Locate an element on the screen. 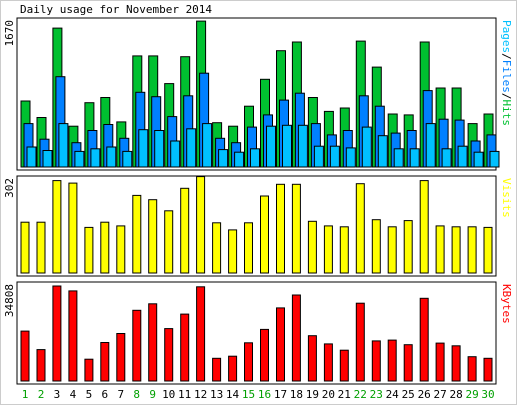 This screenshot has height=405, width=517. x-tick-label-1: 1 is located at coordinates (25, 394).